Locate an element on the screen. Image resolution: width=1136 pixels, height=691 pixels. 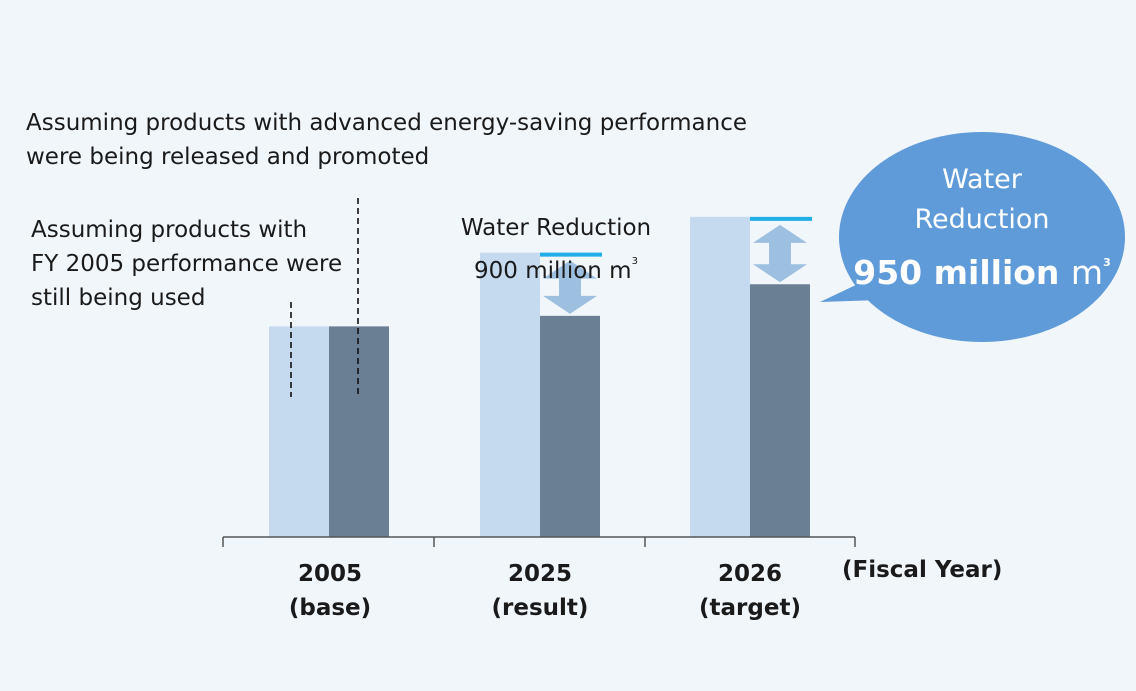
reduction-arrow-2026 is located at coordinates (780, 253).